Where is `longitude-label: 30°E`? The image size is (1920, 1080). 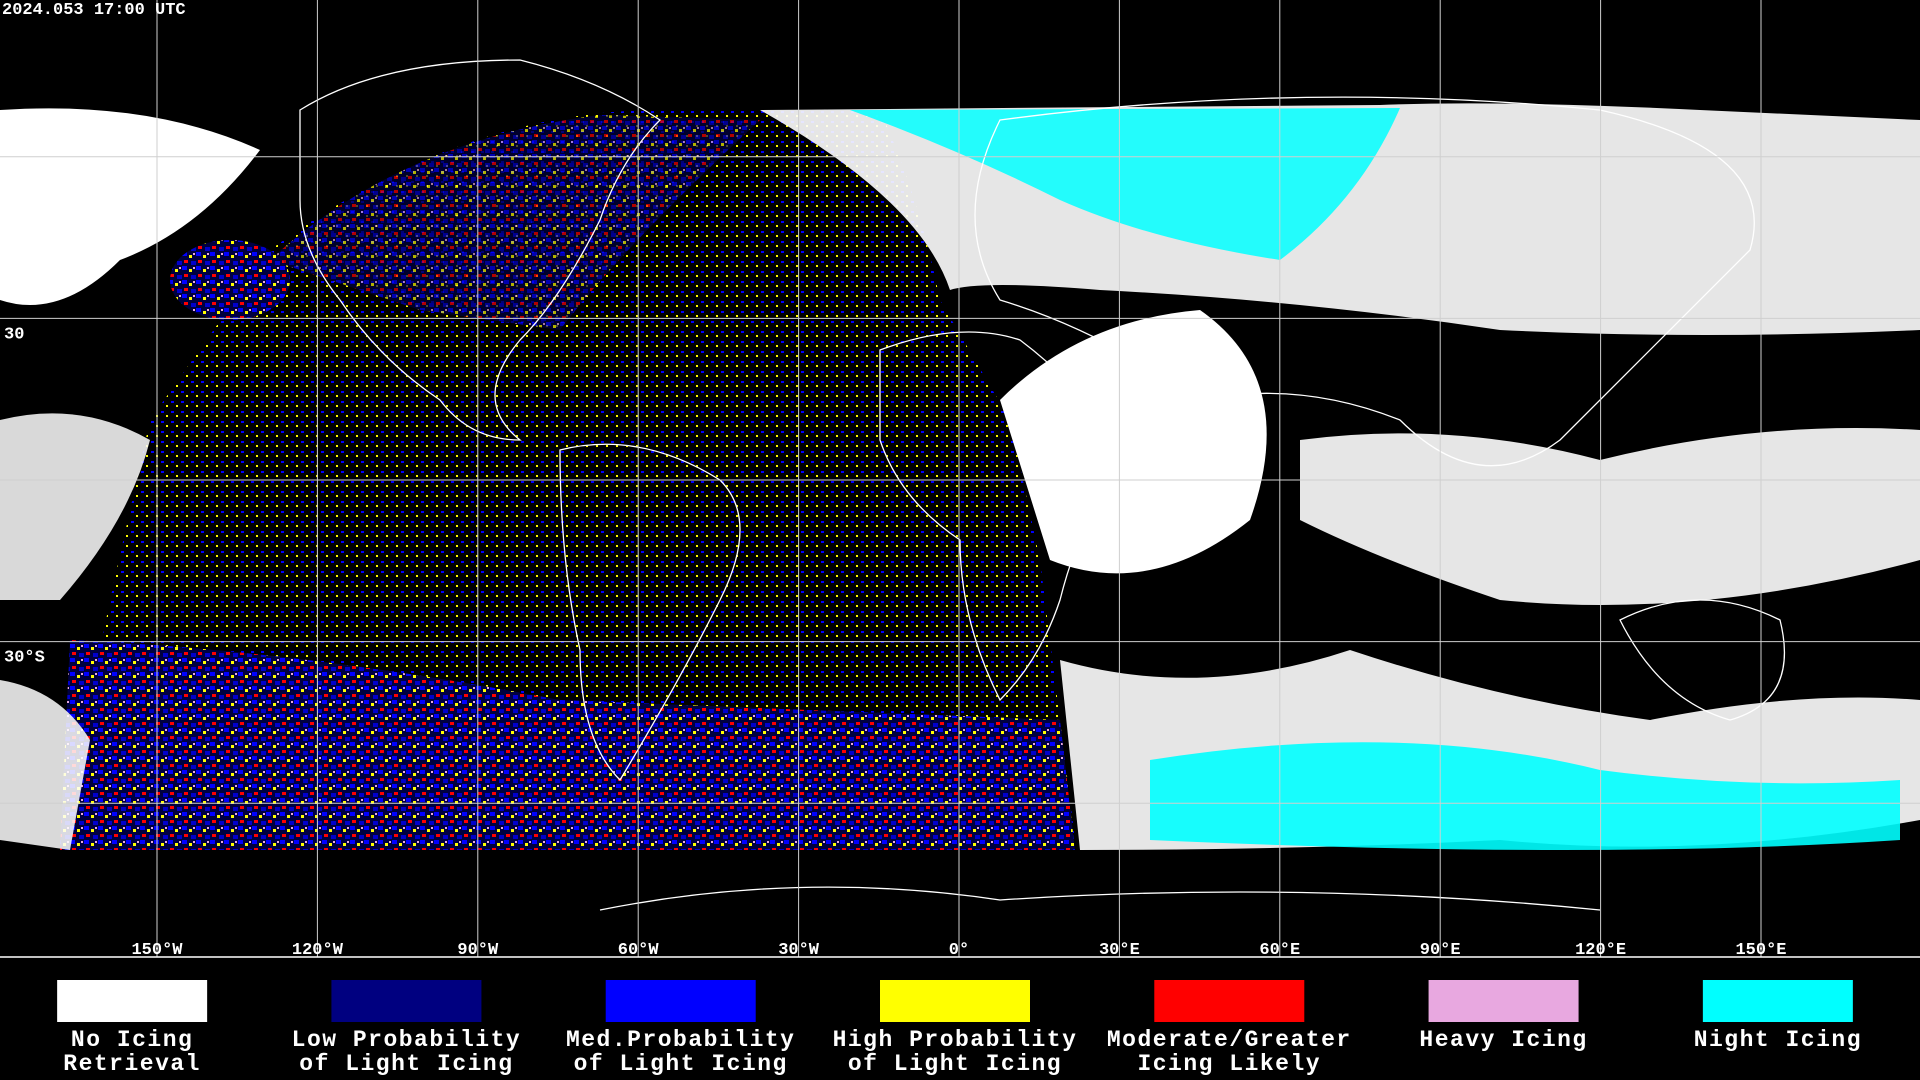
longitude-label: 30°E is located at coordinates (1119, 950).